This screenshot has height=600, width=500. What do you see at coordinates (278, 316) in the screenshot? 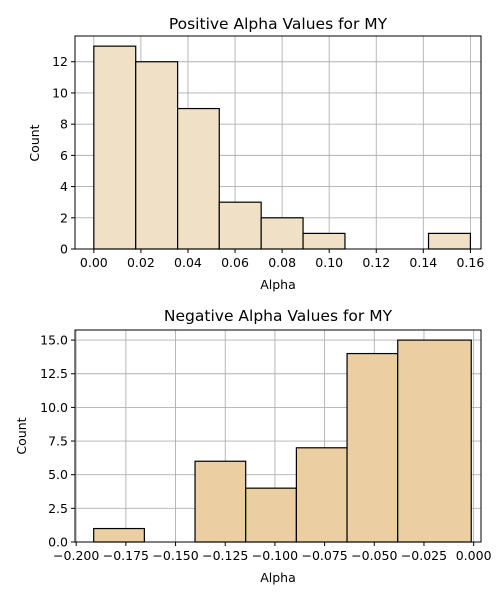
I see `chart-title: Negative Alpha Values for MY` at bounding box center [278, 316].